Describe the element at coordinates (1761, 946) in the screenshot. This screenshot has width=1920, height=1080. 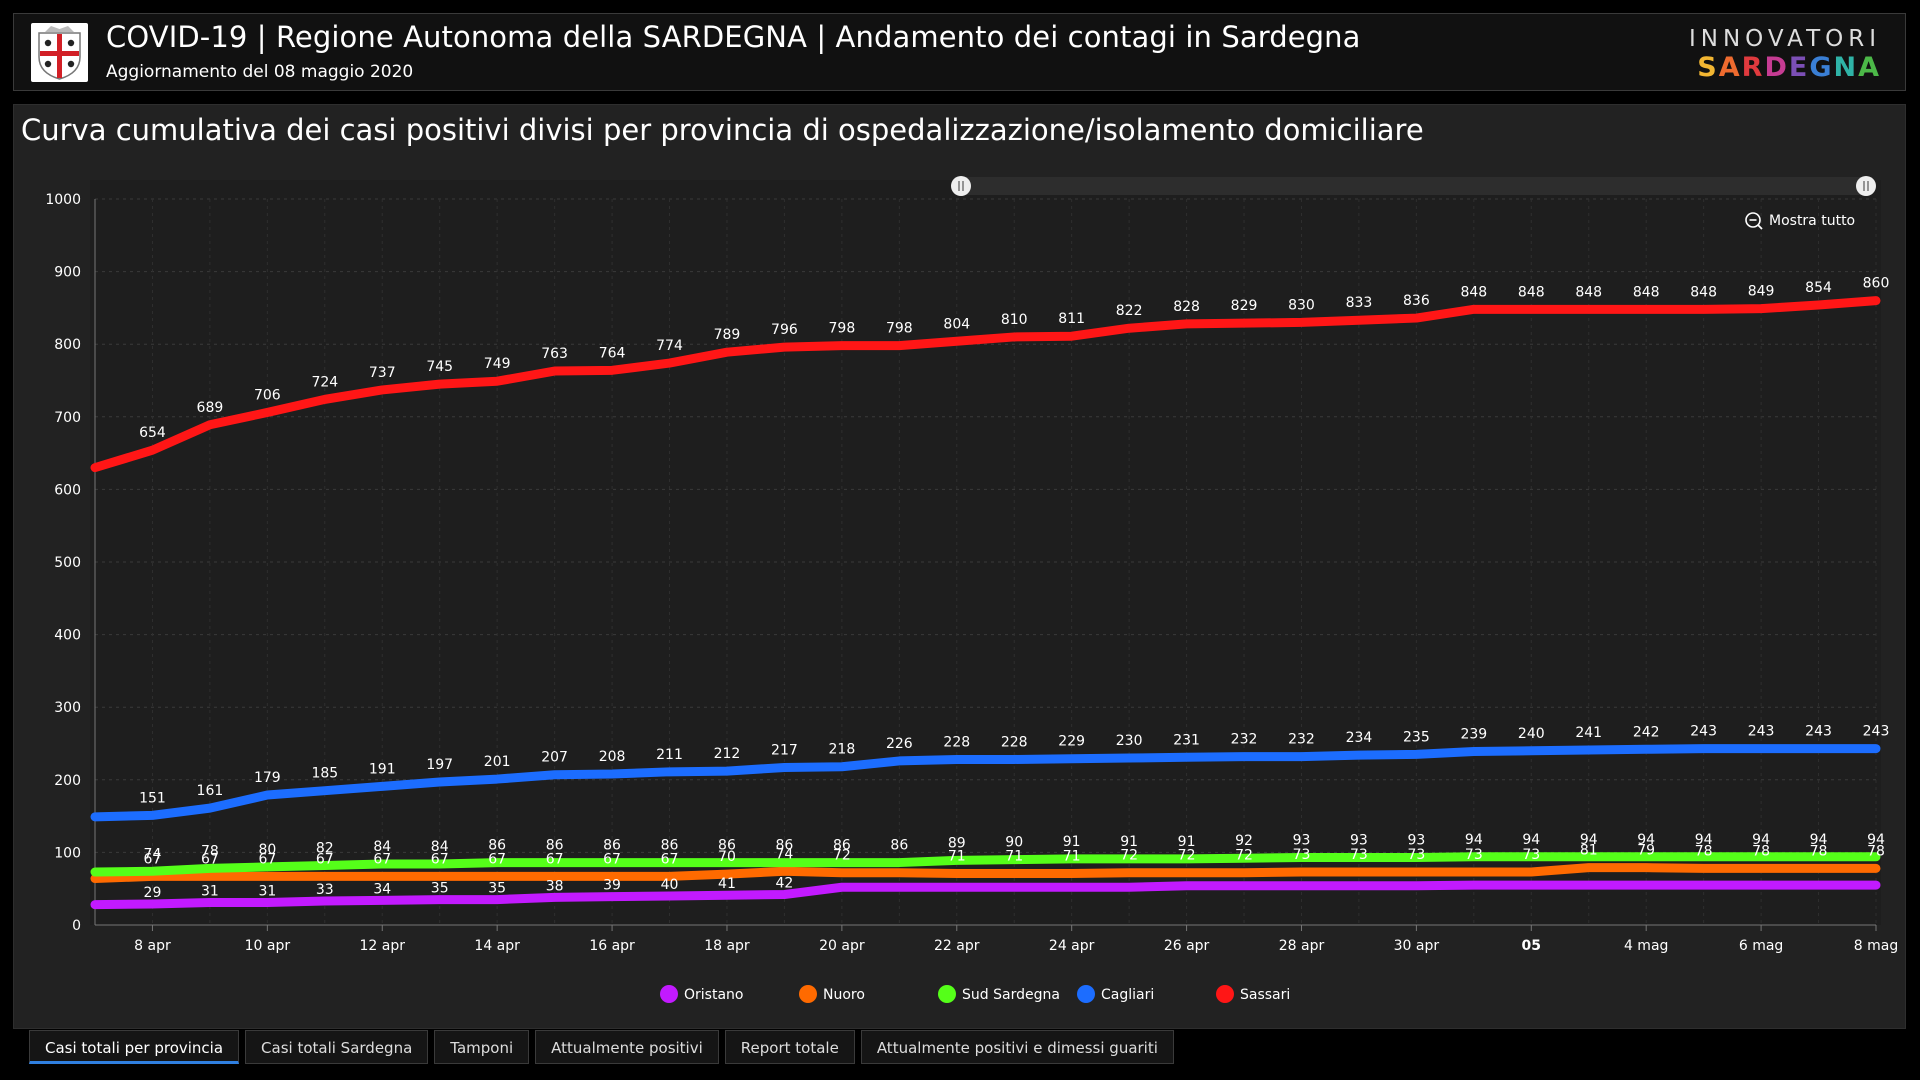
I see `x-tick-label: 6 mag` at that location.